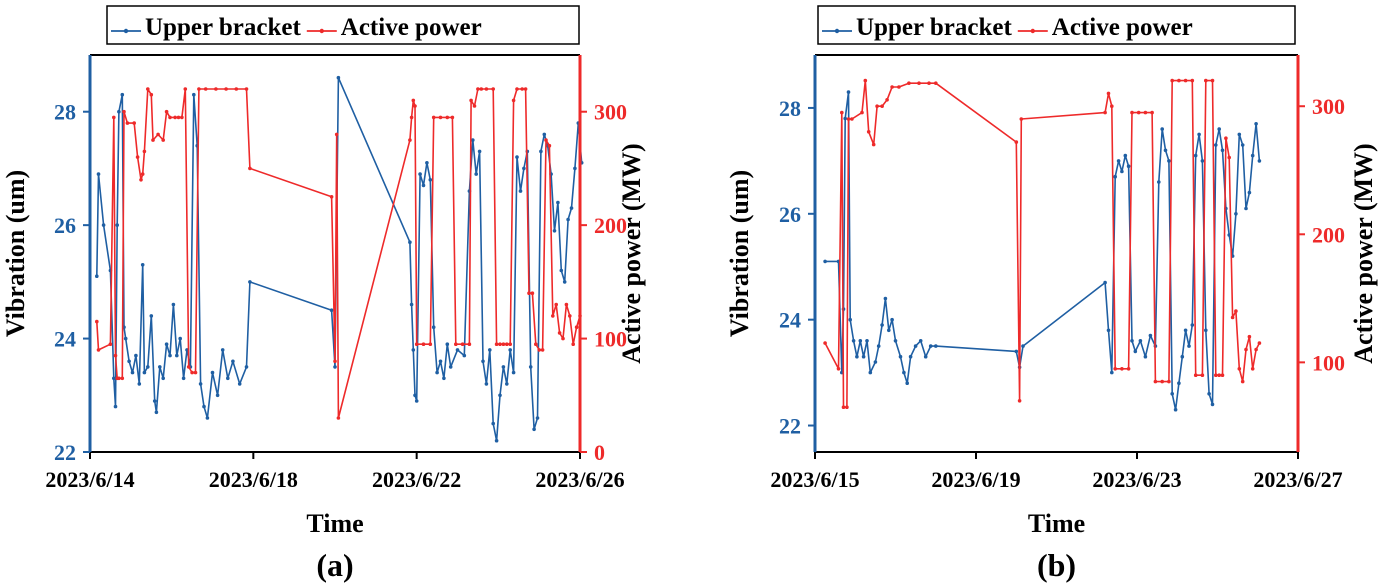  Describe the element at coordinates (65, 452) in the screenshot. I see `y-tick-label-left: 22` at that location.